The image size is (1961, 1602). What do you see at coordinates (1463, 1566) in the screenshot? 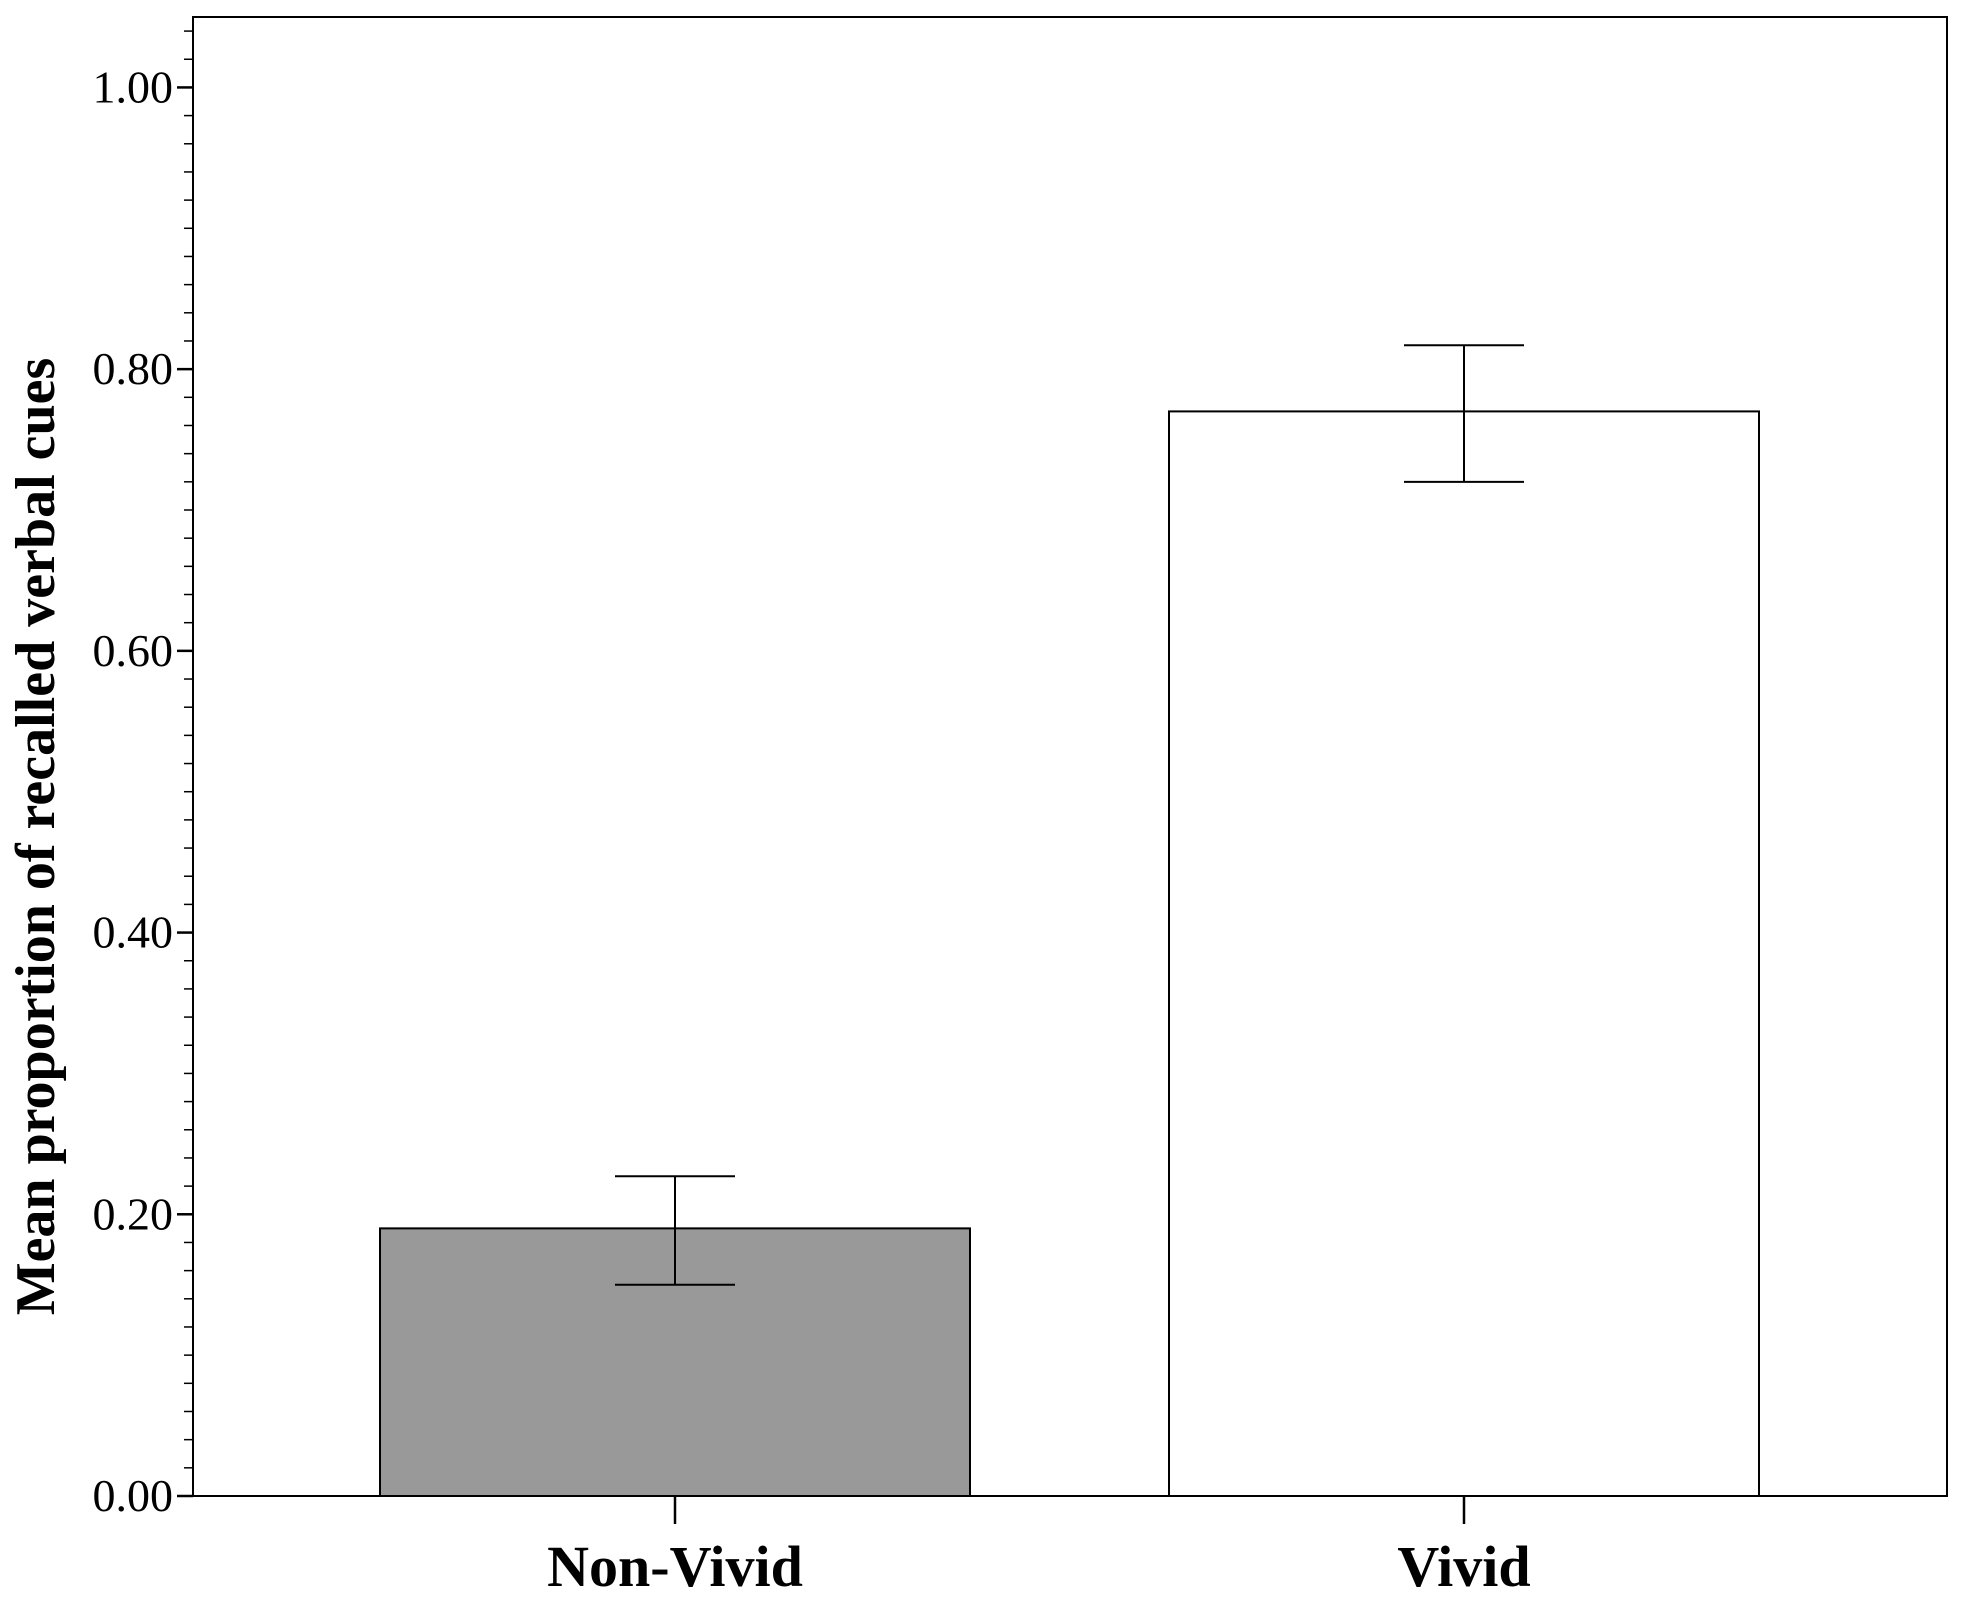
I see `x-category-label: Vivid` at bounding box center [1463, 1566].